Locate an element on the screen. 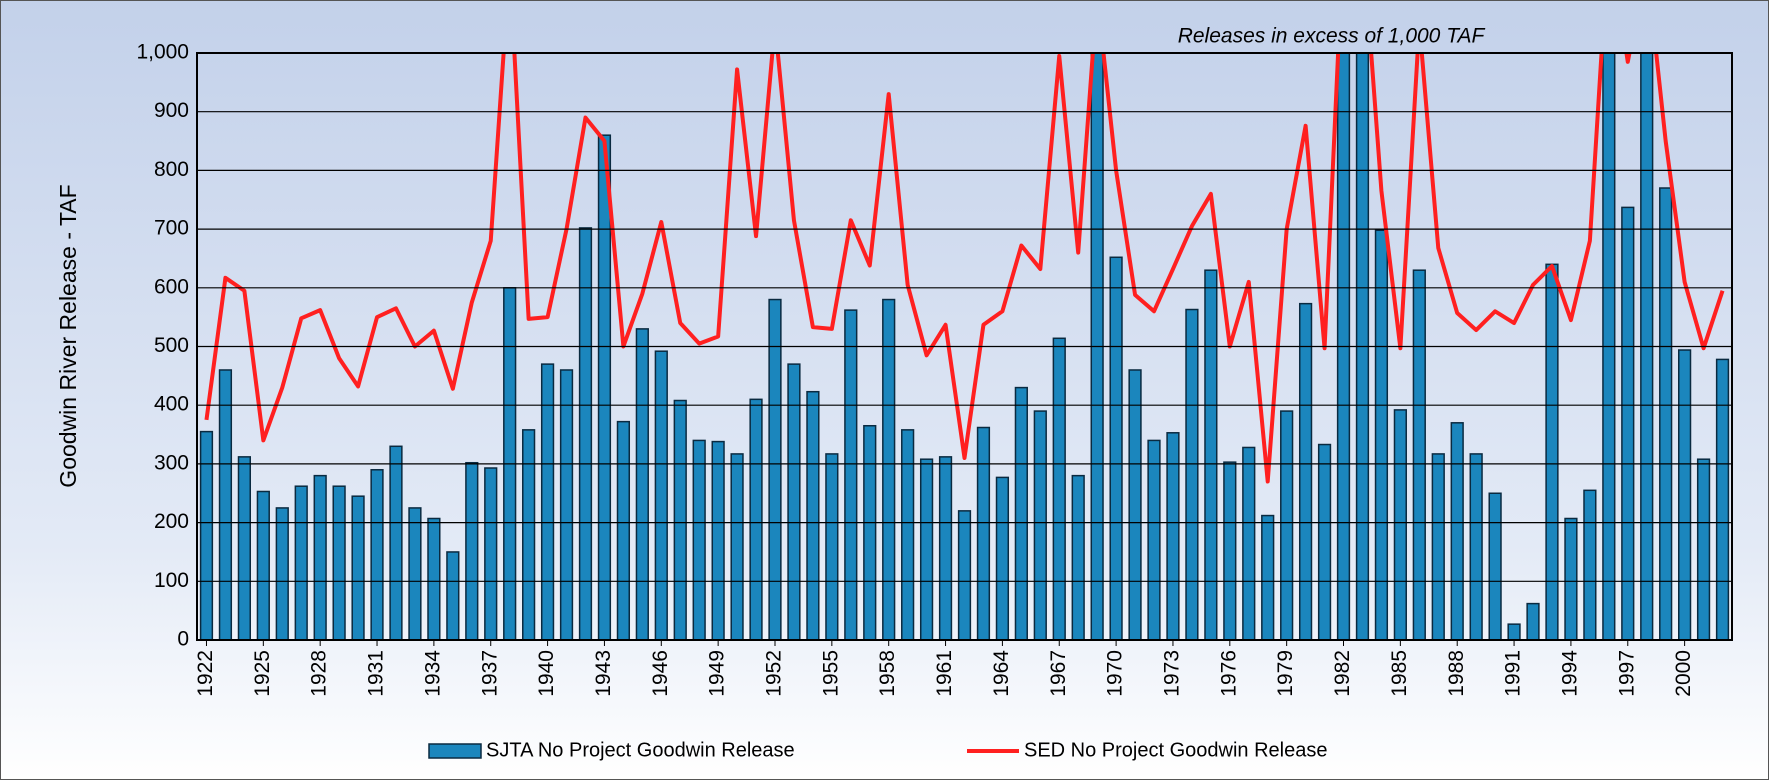  x-tick-label: 1979 is located at coordinates (1285, 673).